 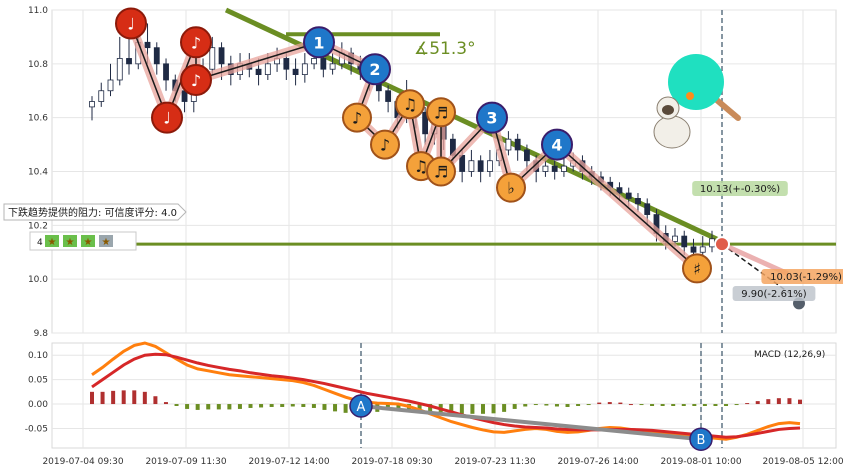 What do you see at coordinates (421, 166) in the screenshot?
I see `pattern-point-label: ♫` at bounding box center [421, 166].